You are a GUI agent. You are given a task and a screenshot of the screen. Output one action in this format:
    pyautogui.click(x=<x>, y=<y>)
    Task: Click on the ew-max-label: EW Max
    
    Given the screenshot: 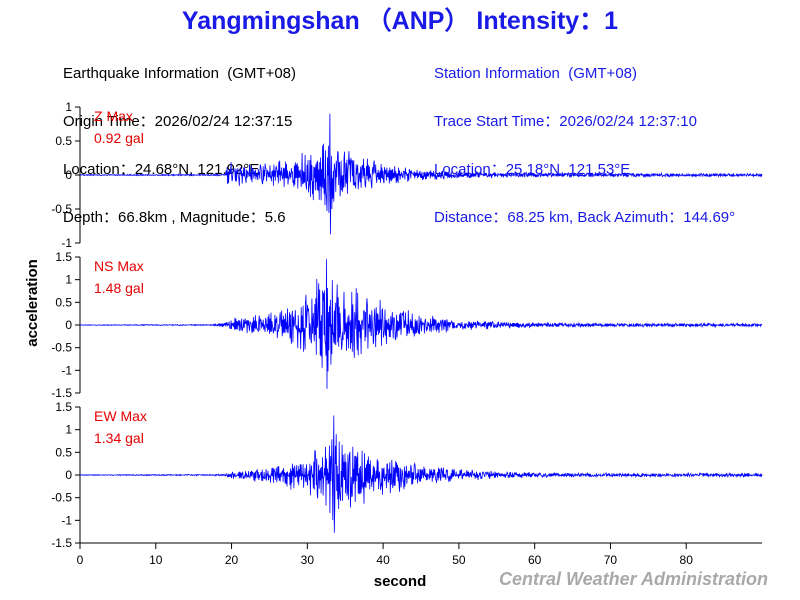 What is the action you would take?
    pyautogui.click(x=120, y=416)
    